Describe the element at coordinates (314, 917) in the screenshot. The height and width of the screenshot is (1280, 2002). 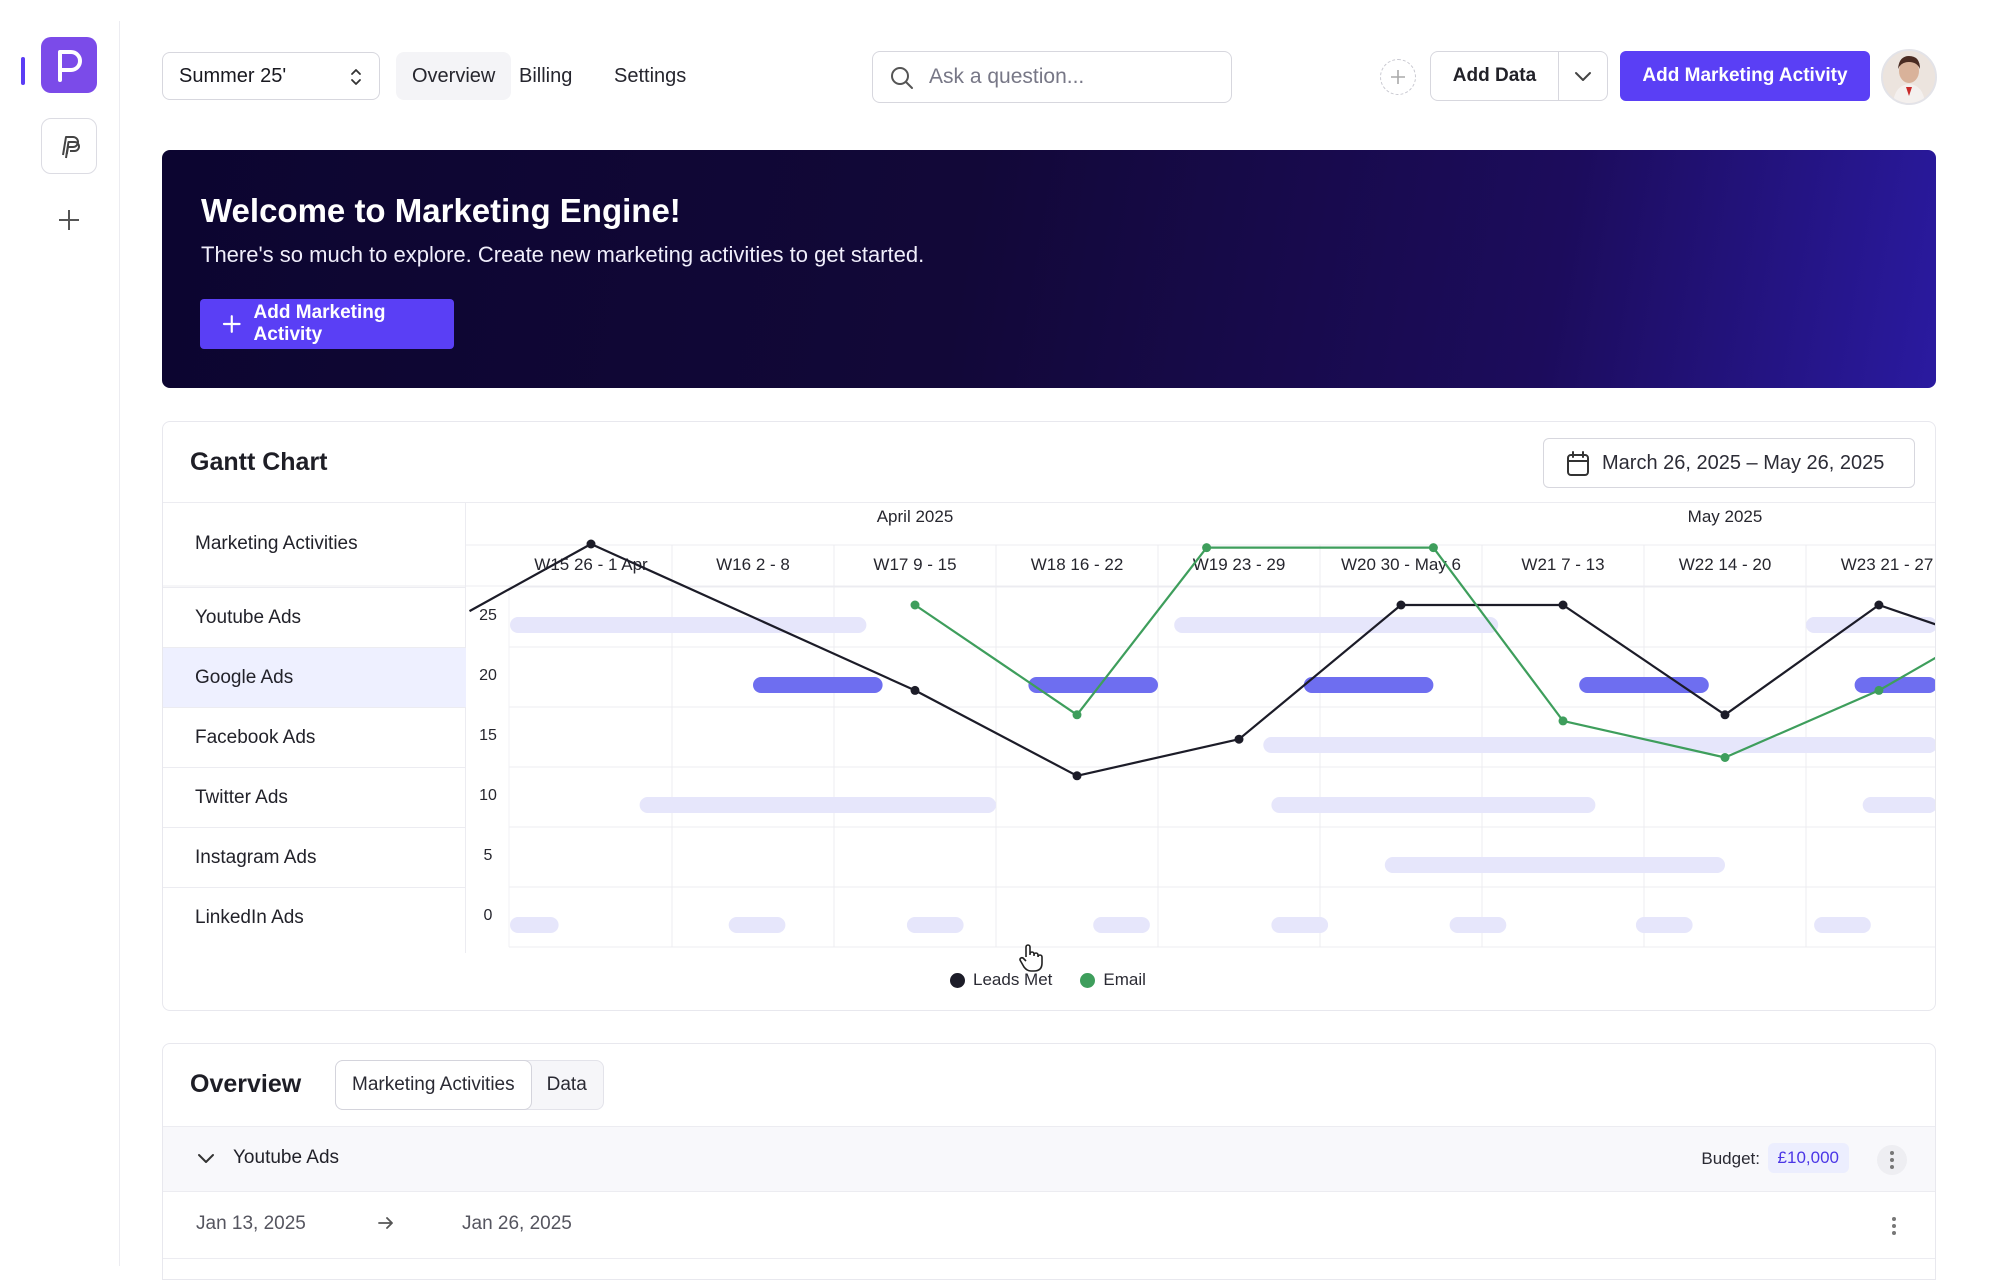
I see `activity-row-linkedin-ads: LinkedIn Ads` at that location.